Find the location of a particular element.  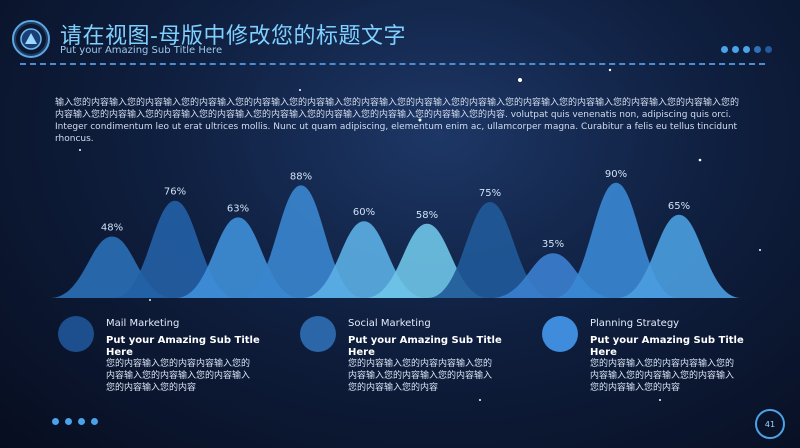

wave-value-label: 65% is located at coordinates (679, 206).